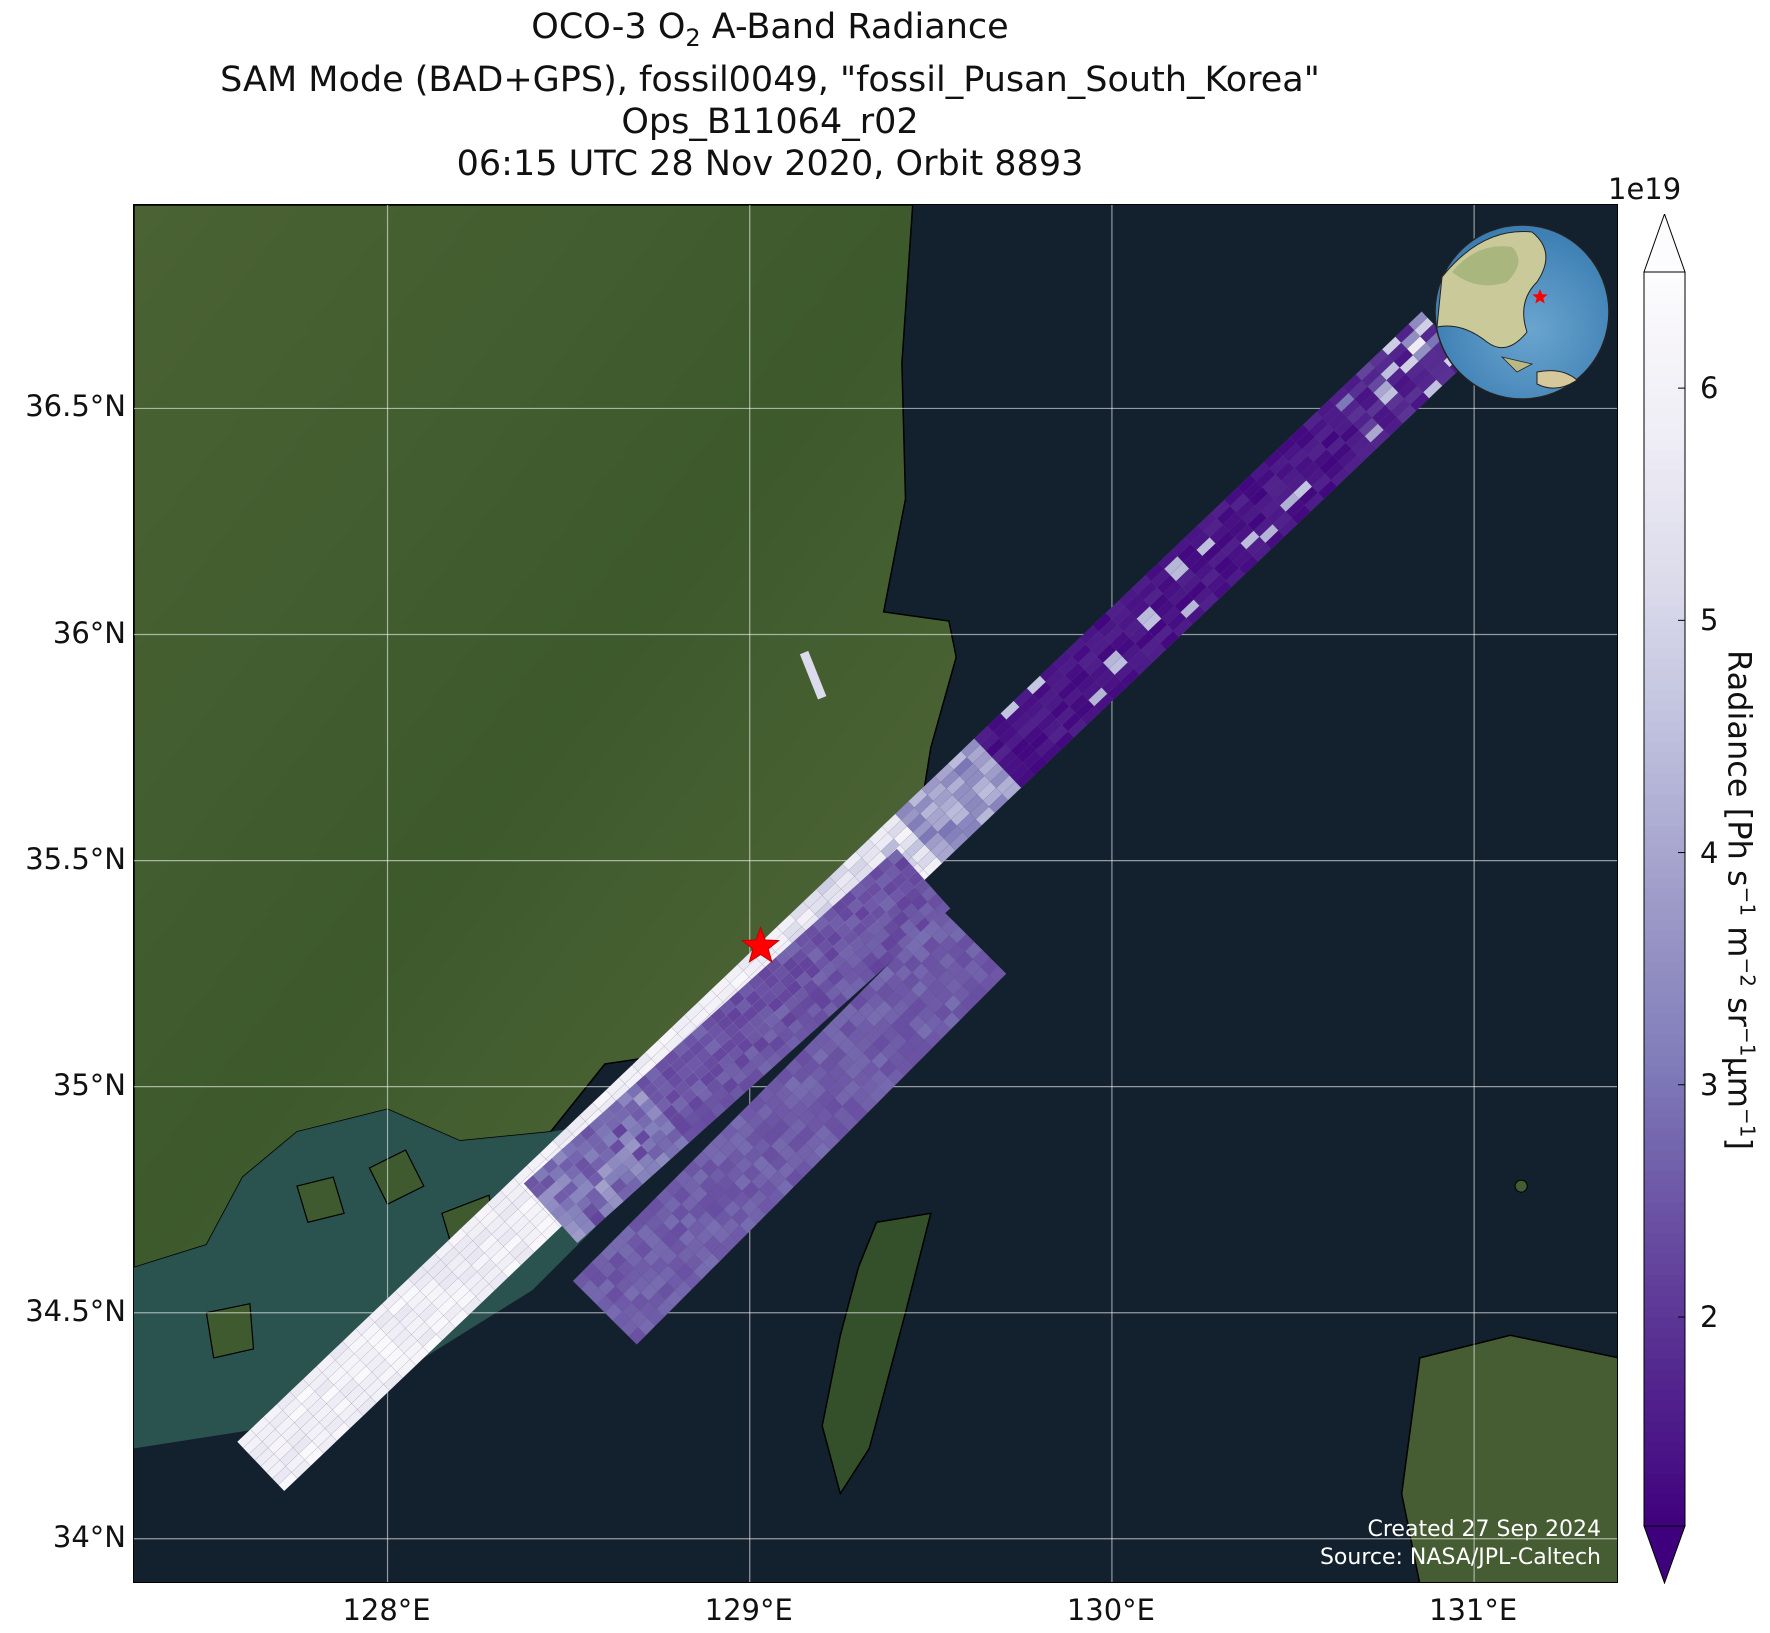 The image size is (1770, 1633). I want to click on globe-islands, so click(1517, 364).